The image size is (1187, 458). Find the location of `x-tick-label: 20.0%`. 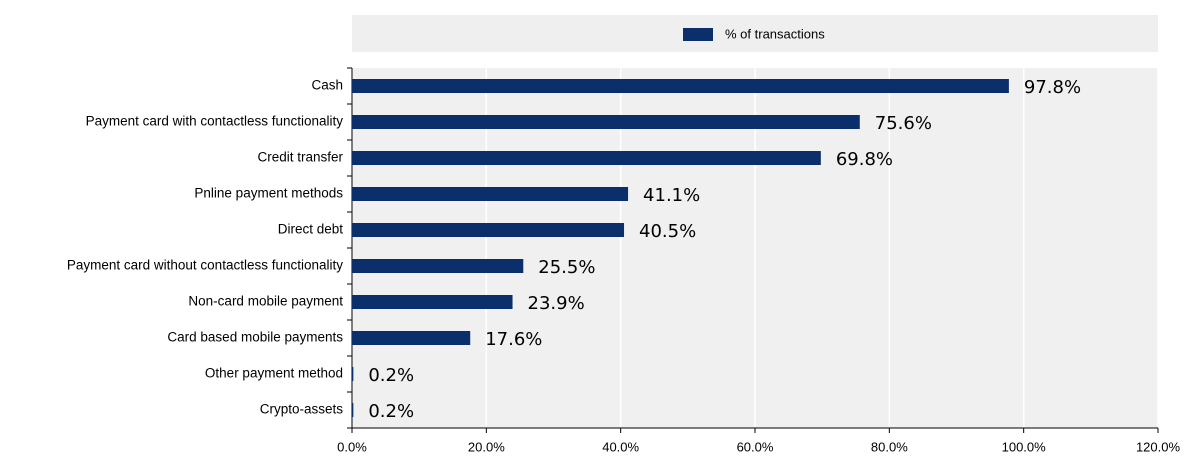

x-tick-label: 20.0% is located at coordinates (486, 446).